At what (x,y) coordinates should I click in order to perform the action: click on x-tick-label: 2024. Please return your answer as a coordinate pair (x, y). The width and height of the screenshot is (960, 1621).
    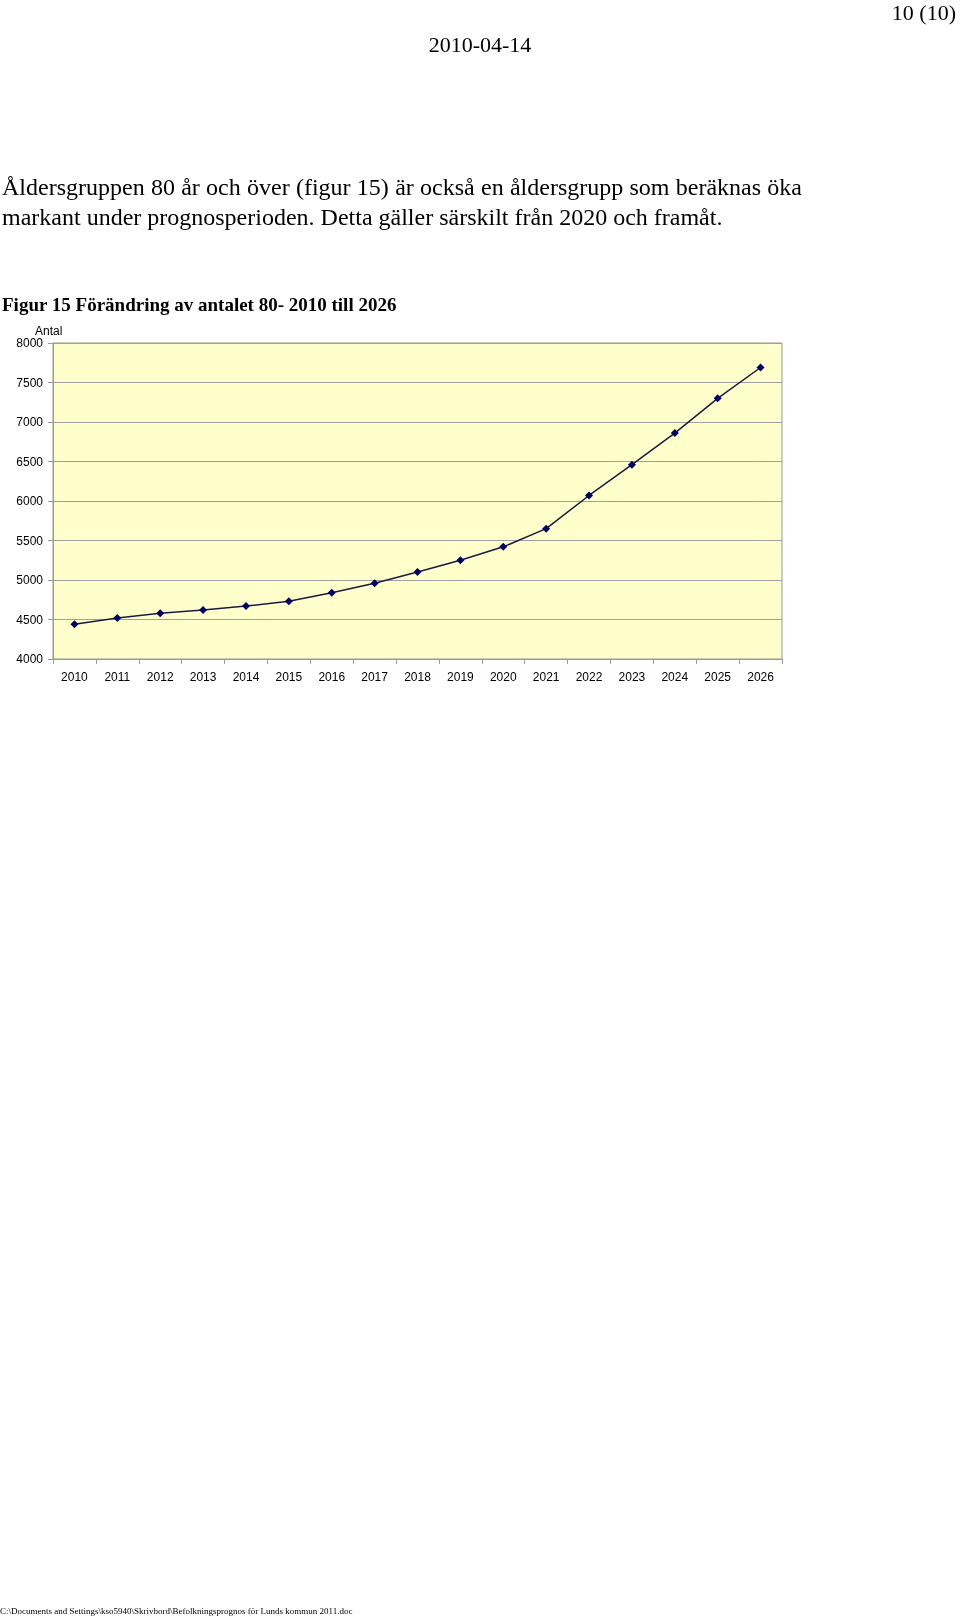
    Looking at the image, I should click on (675, 677).